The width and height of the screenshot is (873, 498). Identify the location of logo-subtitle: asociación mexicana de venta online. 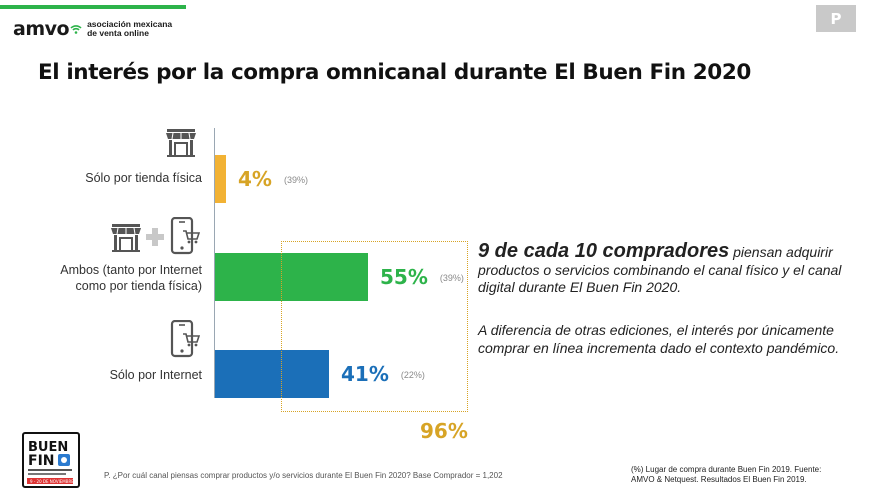
(129, 29).